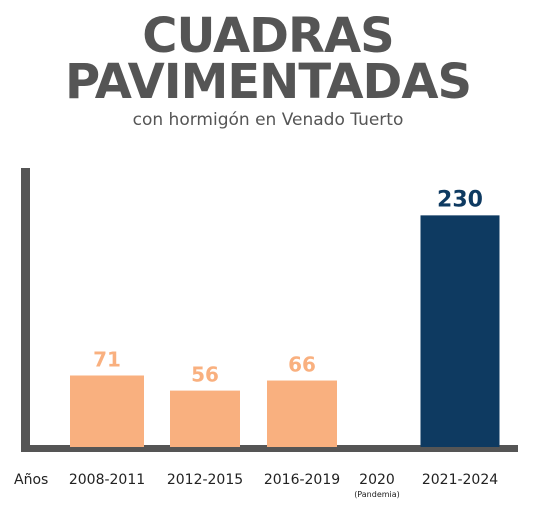  What do you see at coordinates (107, 480) in the screenshot?
I see `x-tick-label: 2008-2011` at bounding box center [107, 480].